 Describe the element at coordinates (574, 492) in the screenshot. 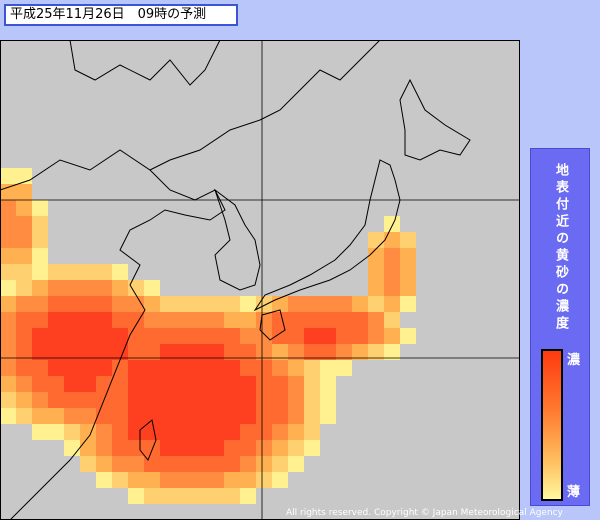

I see `legend-low: 薄` at that location.